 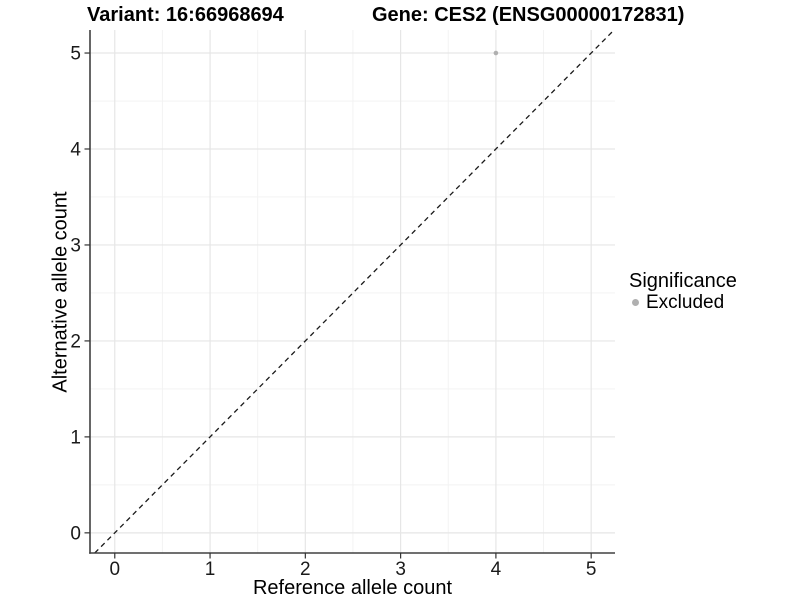 I want to click on y-tick-label: 1, so click(x=75, y=437).